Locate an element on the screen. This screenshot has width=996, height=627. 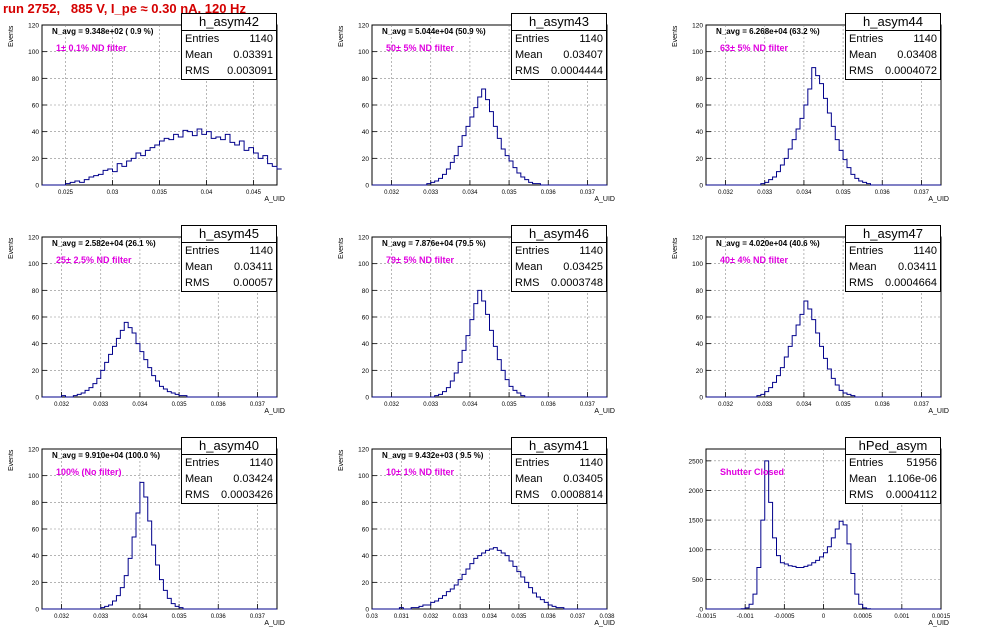
stat-row-rms: RMS 0.0008814 is located at coordinates (559, 495).